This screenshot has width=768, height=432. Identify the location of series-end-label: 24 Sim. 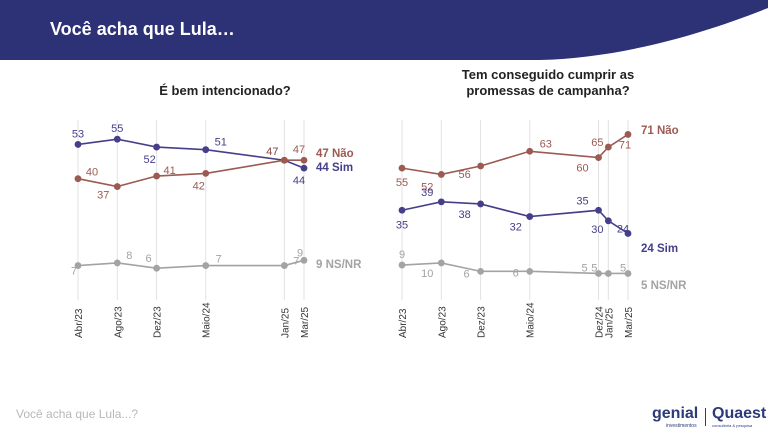
(659, 249).